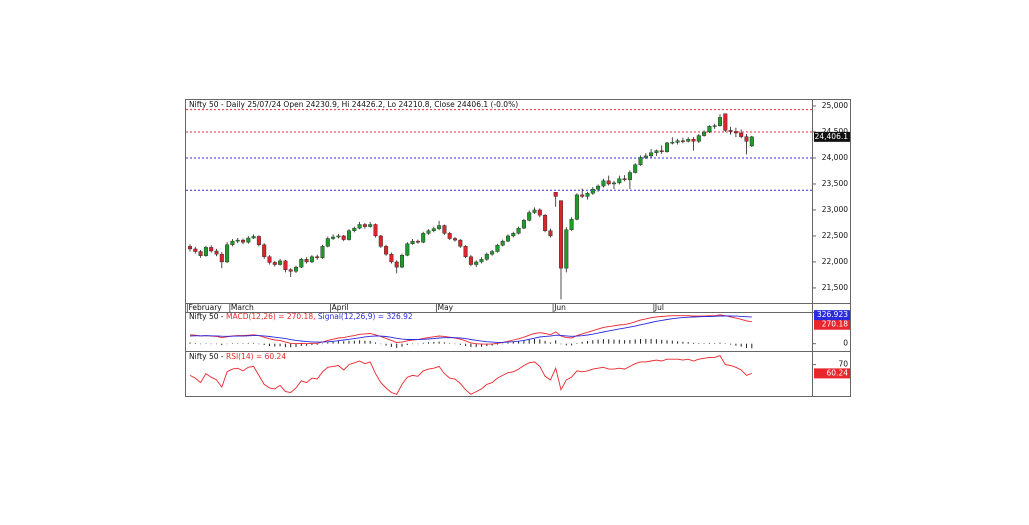 The image size is (1029, 525). Describe the element at coordinates (835, 287) in the screenshot. I see `y-tick-label: 21,500` at that location.